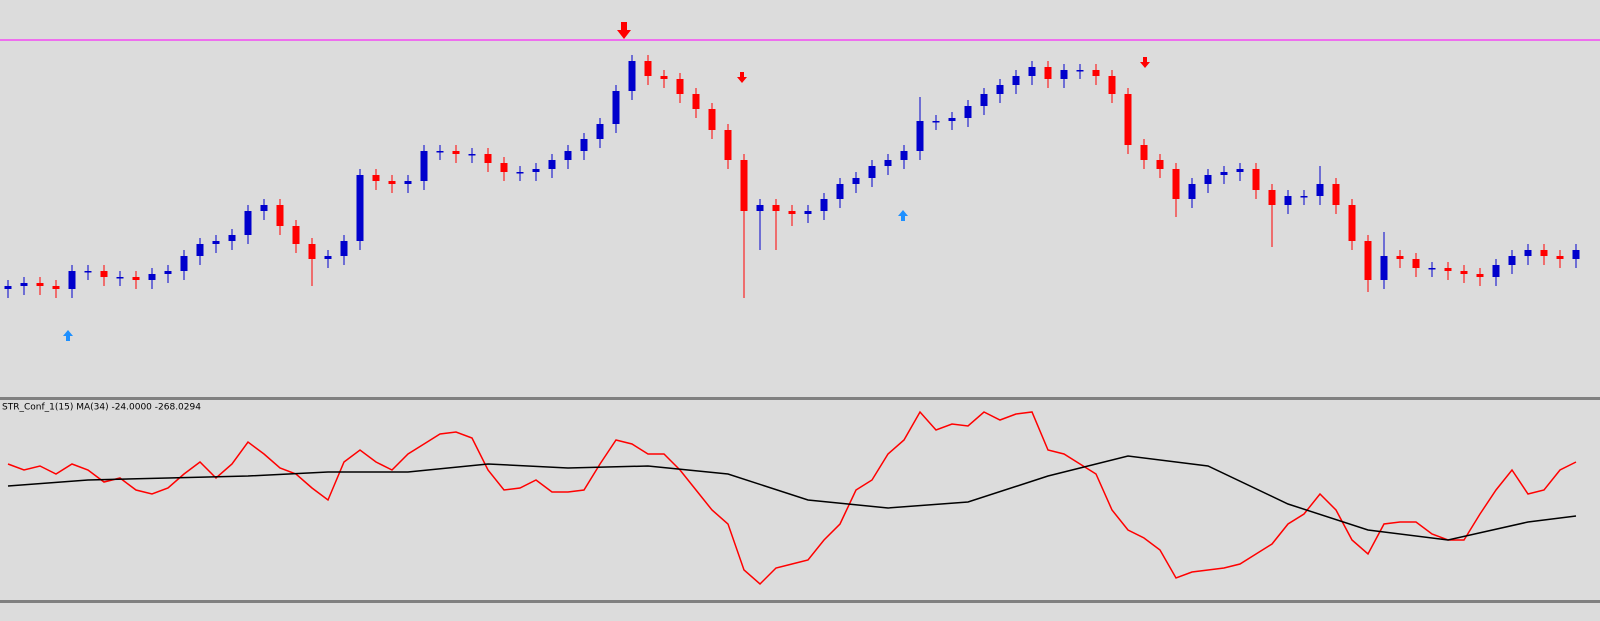 This screenshot has width=1600, height=621. Describe the element at coordinates (101, 408) in the screenshot. I see `indicator-label: STR_Conf_1(15) MA(34) -24.0000 -268.0294` at that location.